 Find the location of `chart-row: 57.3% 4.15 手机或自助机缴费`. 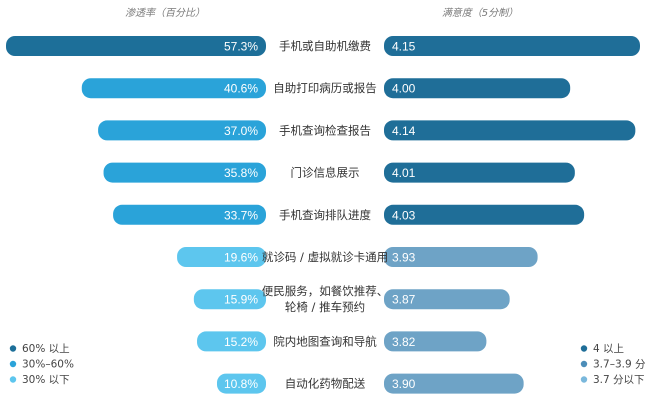

chart-row: 57.3% 4.15 手机或自助机缴费 is located at coordinates (323, 46).